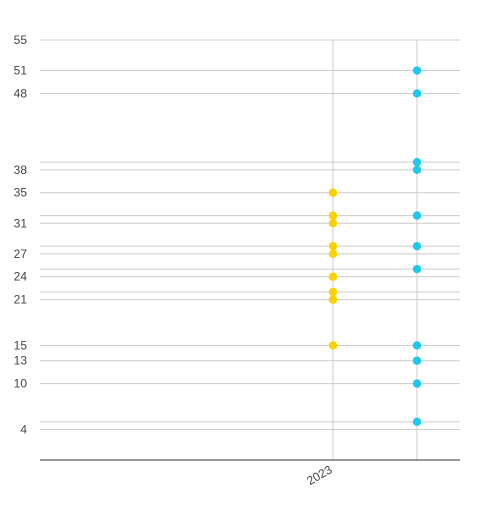  Describe the element at coordinates (23, 429) in the screenshot. I see `y-tick-label: 4` at that location.